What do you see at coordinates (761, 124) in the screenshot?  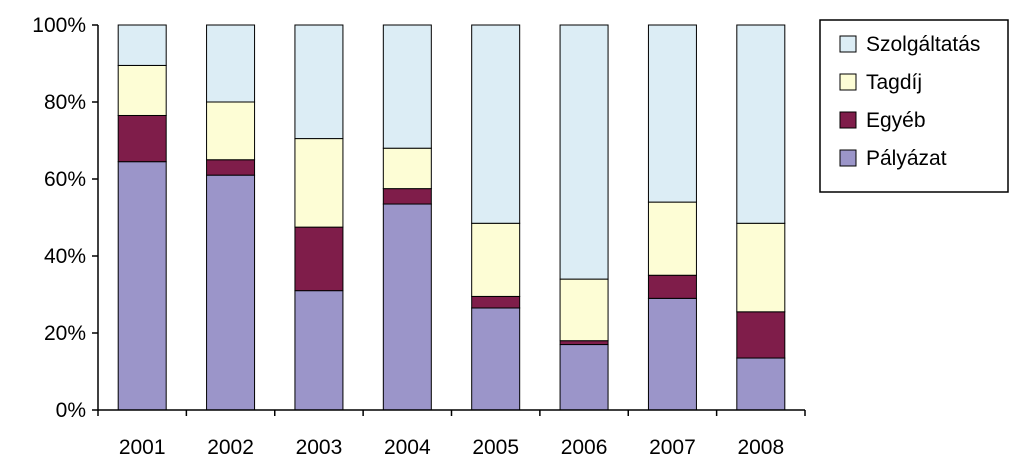 I see `bar-segment-2008-Szolgáltatás` at bounding box center [761, 124].